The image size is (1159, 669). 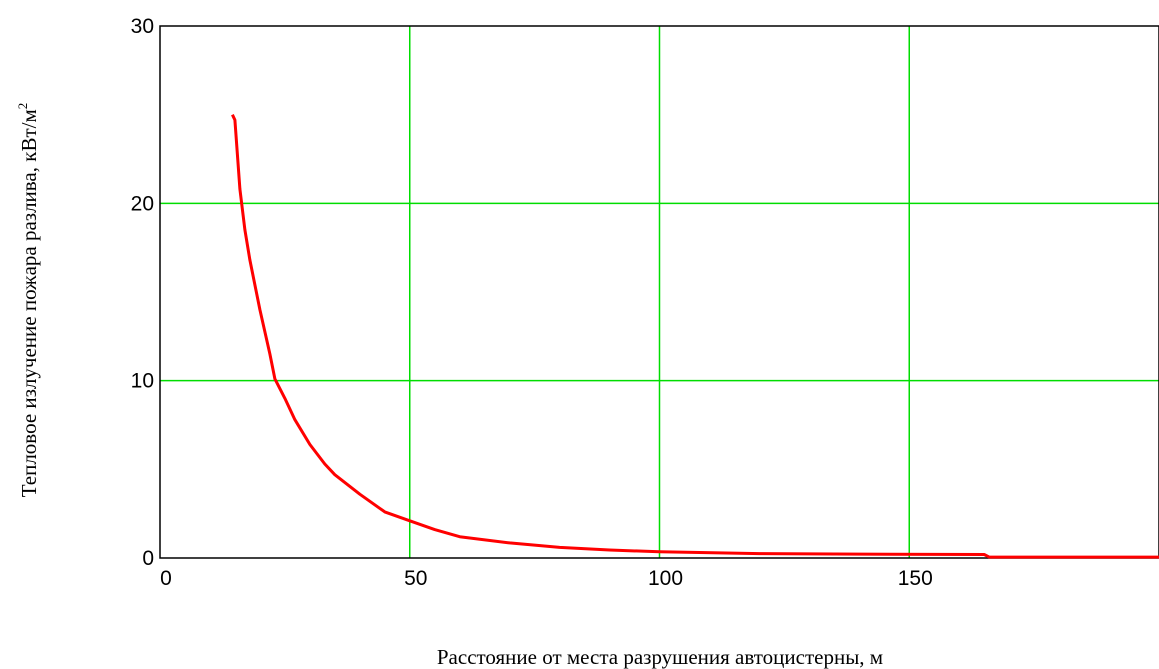 What do you see at coordinates (166, 578) in the screenshot?
I see `x-tick-label: 0` at bounding box center [166, 578].